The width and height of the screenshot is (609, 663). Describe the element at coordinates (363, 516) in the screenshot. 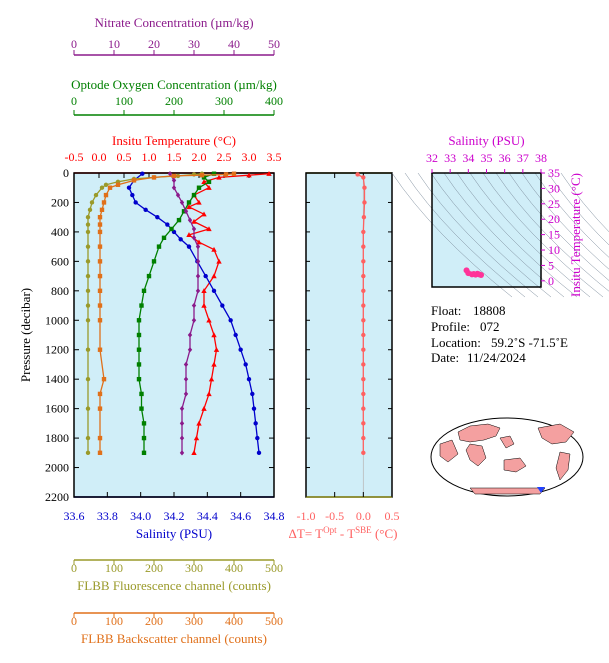

I see `delta-x-tick-label: 0.0` at that location.